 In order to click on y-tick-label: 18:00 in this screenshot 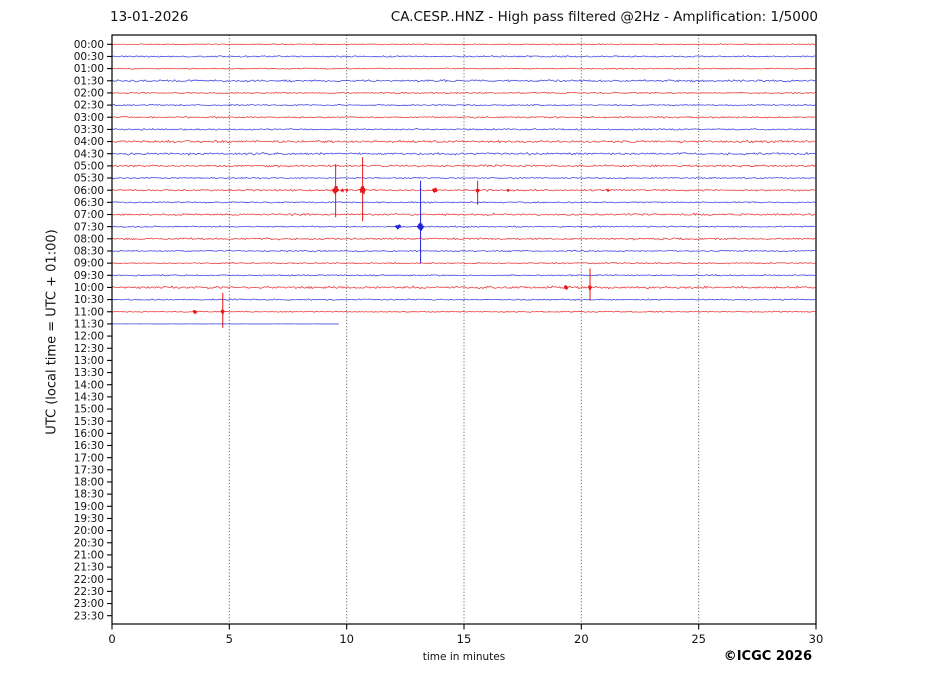, I will do `click(89, 483)`.